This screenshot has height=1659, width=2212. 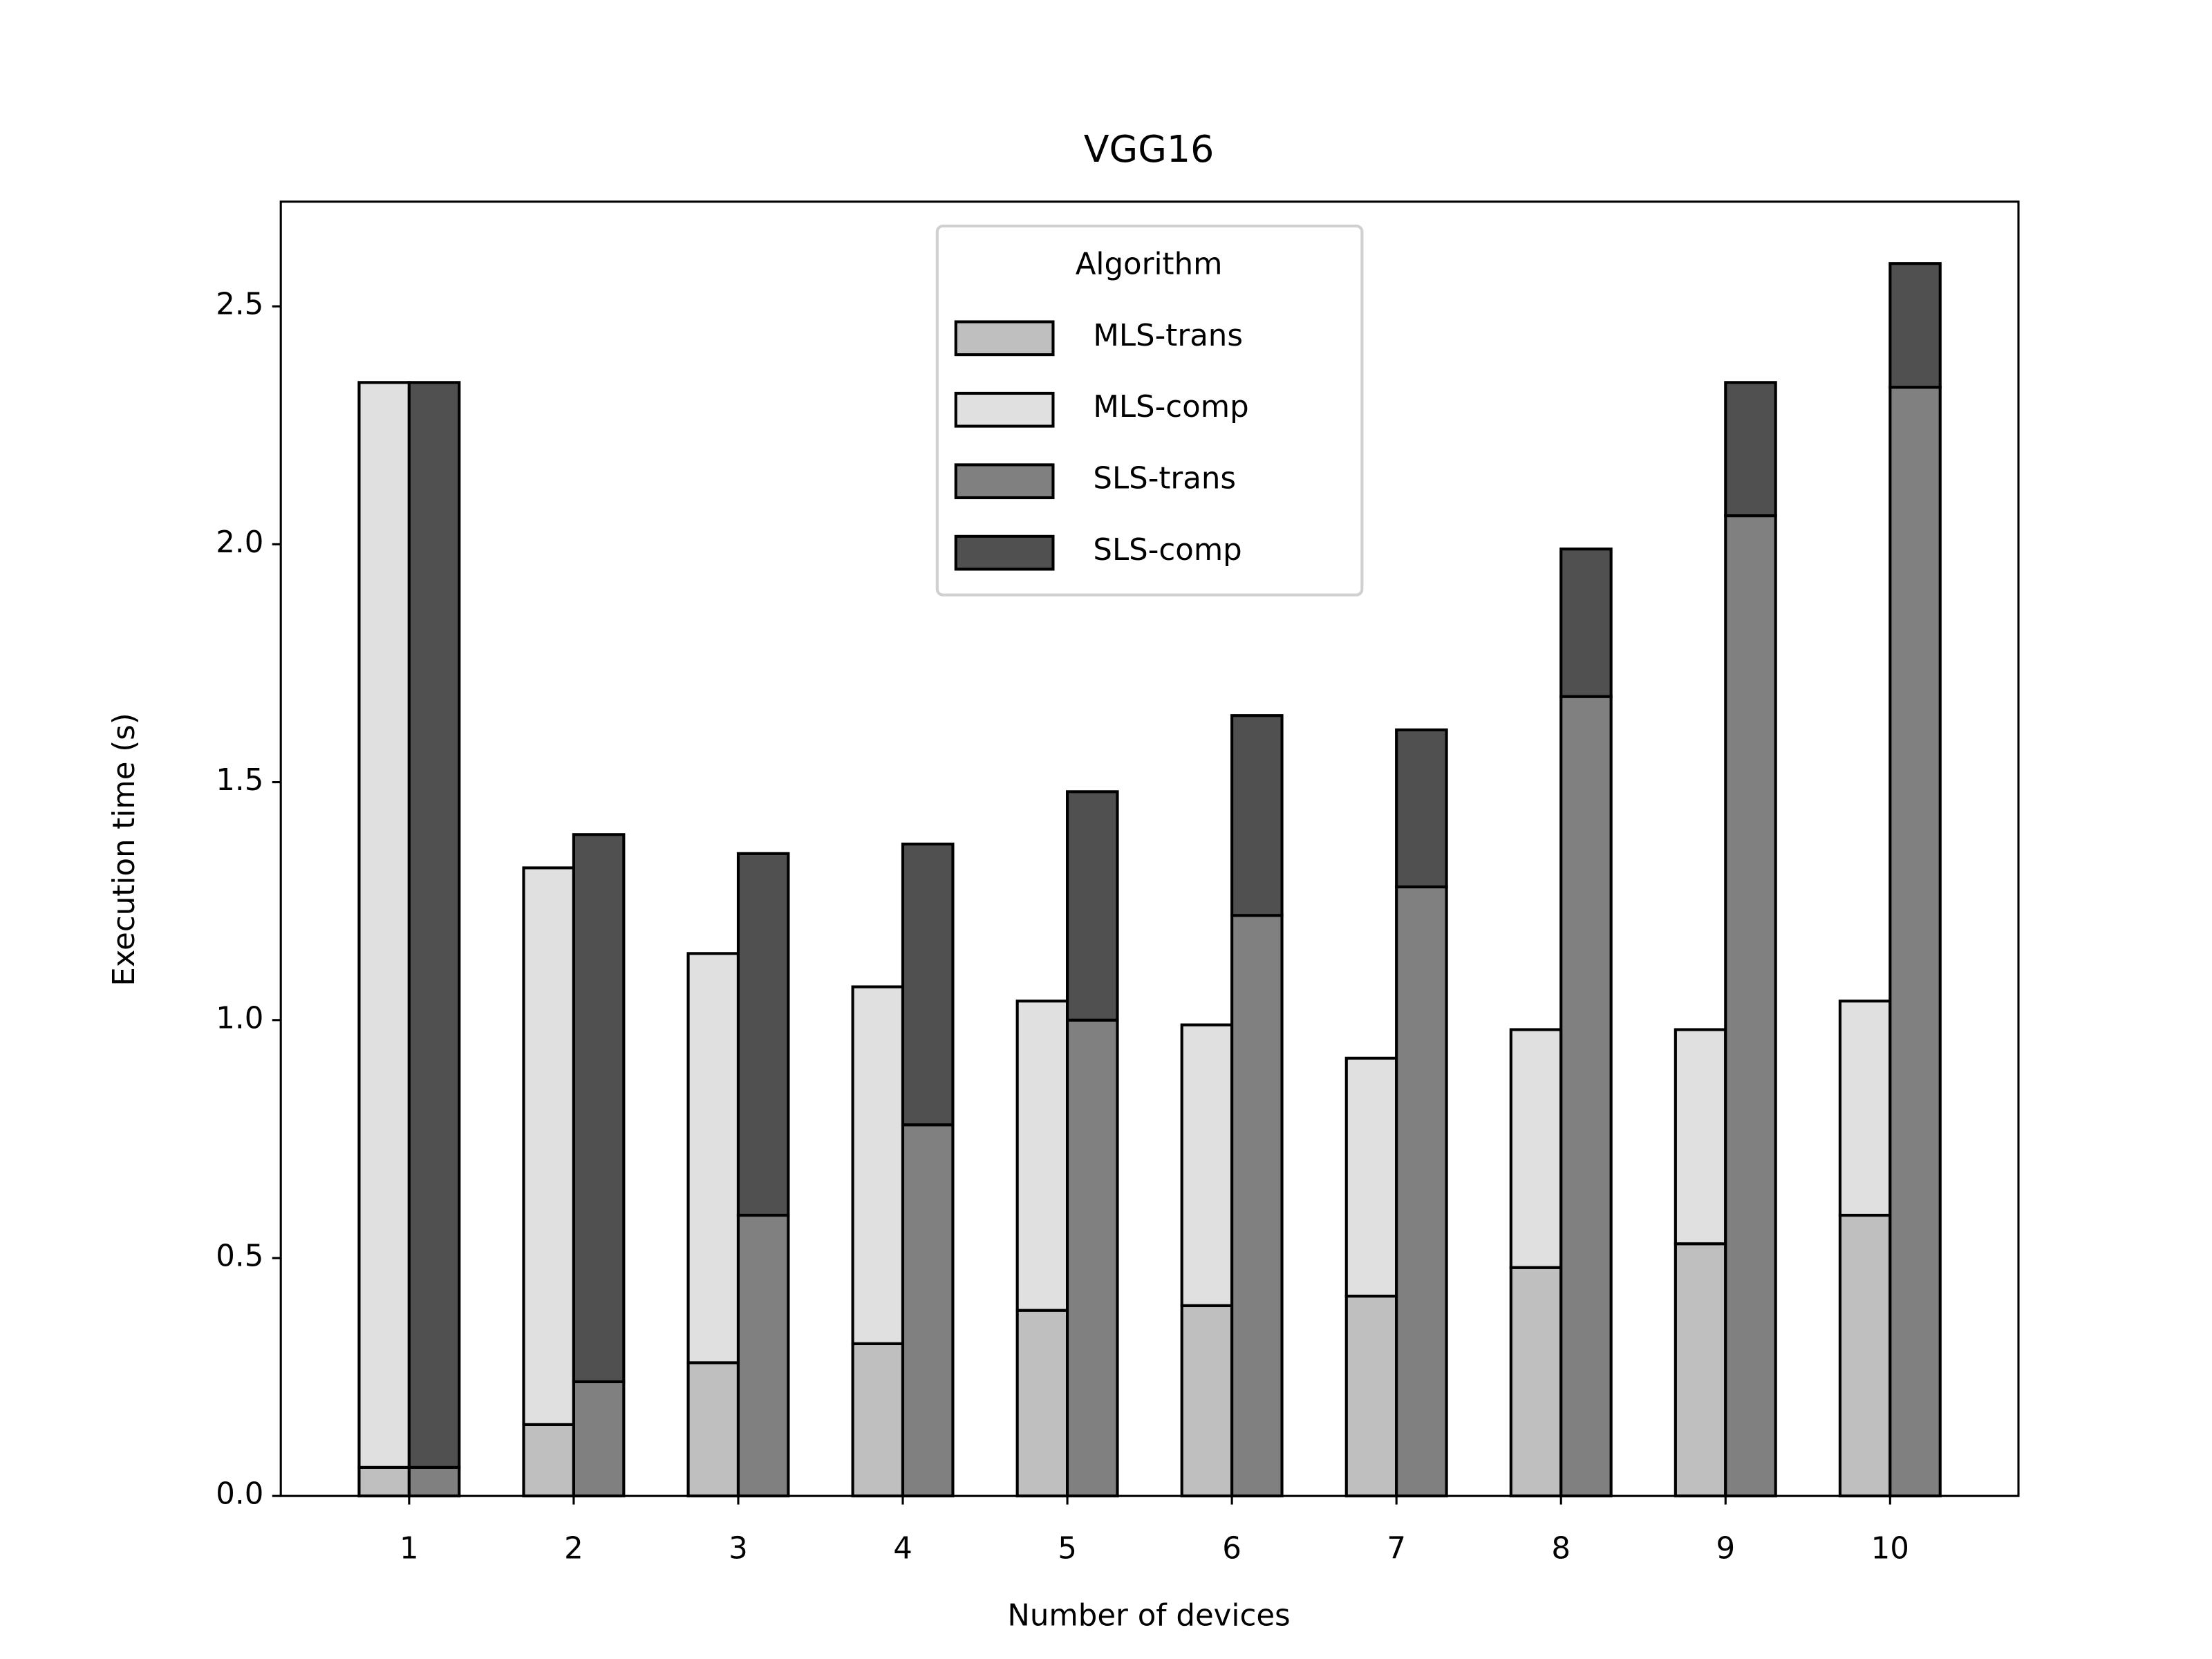 I want to click on y-tick-label: 2.0, so click(x=239, y=542).